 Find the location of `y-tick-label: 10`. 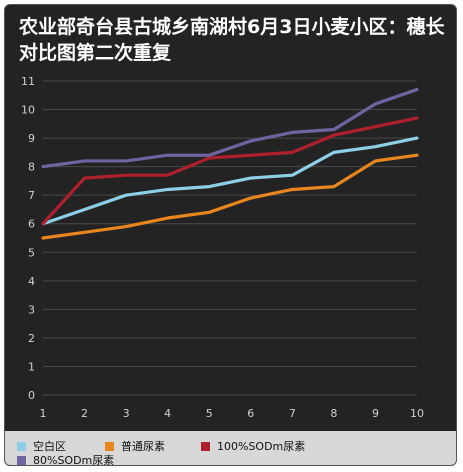

y-tick-label: 10 is located at coordinates (28, 110).